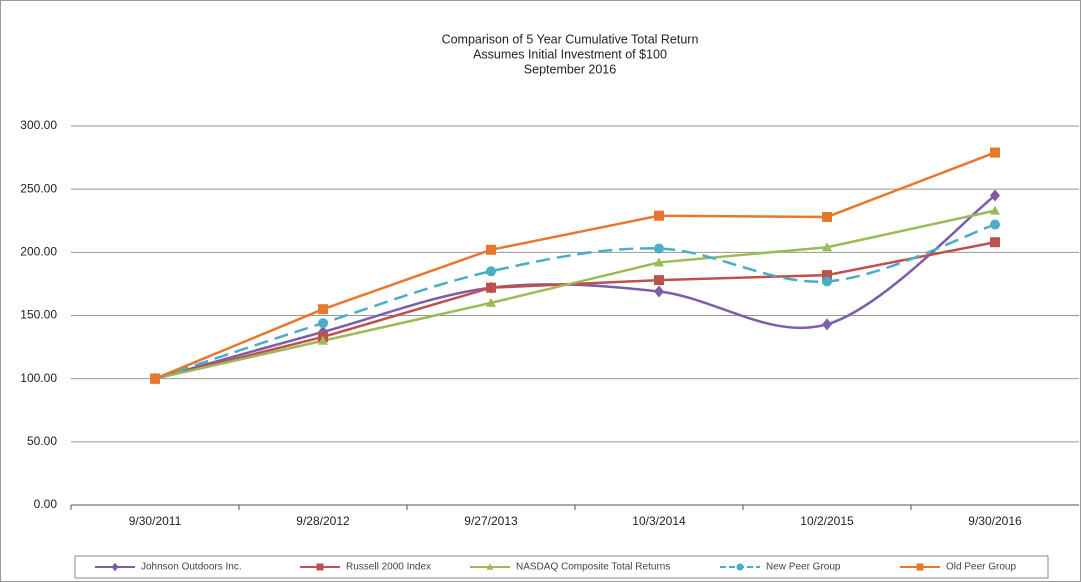  I want to click on chart-subtitle: September 2016, so click(570, 69).